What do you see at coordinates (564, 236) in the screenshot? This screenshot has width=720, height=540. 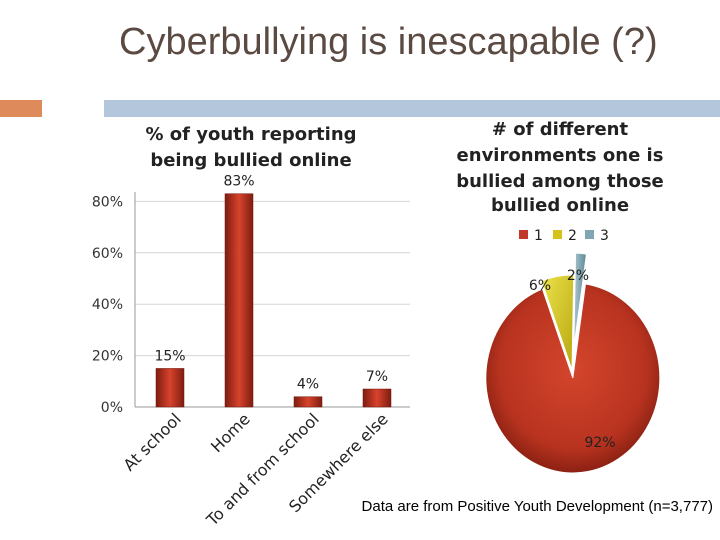 I see `pie-legend: 1 2 3` at bounding box center [564, 236].